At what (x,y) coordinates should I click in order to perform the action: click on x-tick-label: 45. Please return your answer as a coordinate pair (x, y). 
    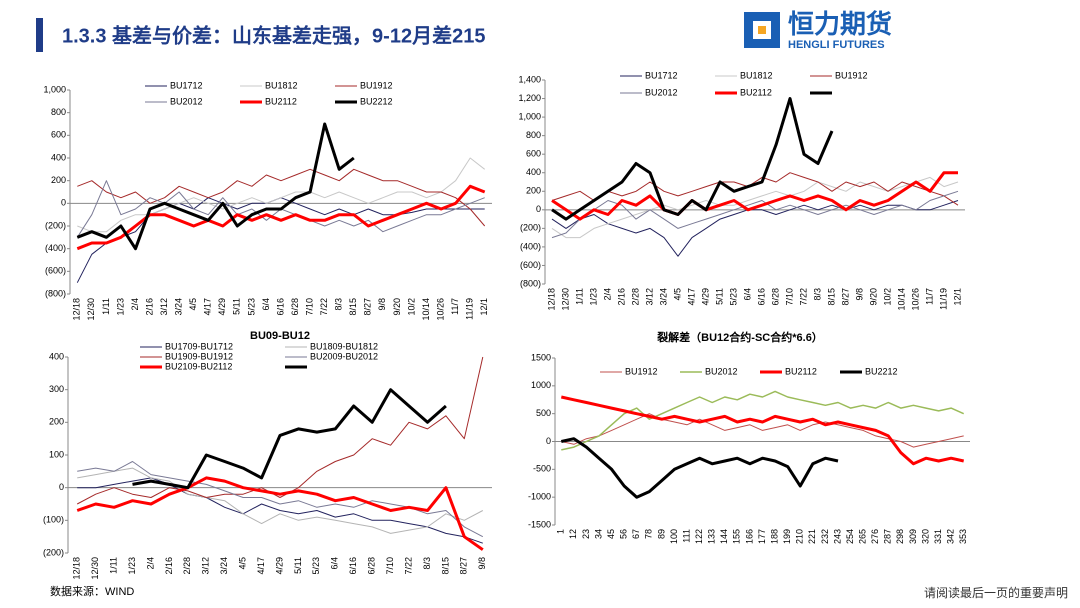
    Looking at the image, I should click on (611, 534).